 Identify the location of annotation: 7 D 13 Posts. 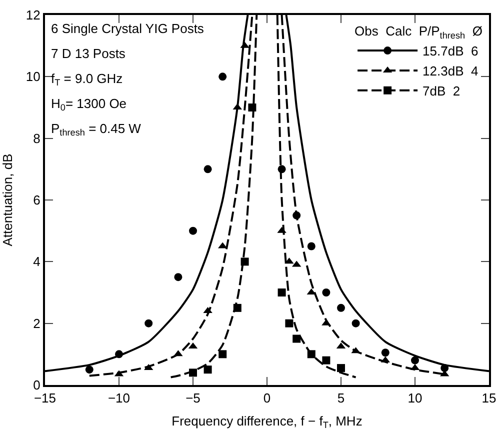
(88, 53).